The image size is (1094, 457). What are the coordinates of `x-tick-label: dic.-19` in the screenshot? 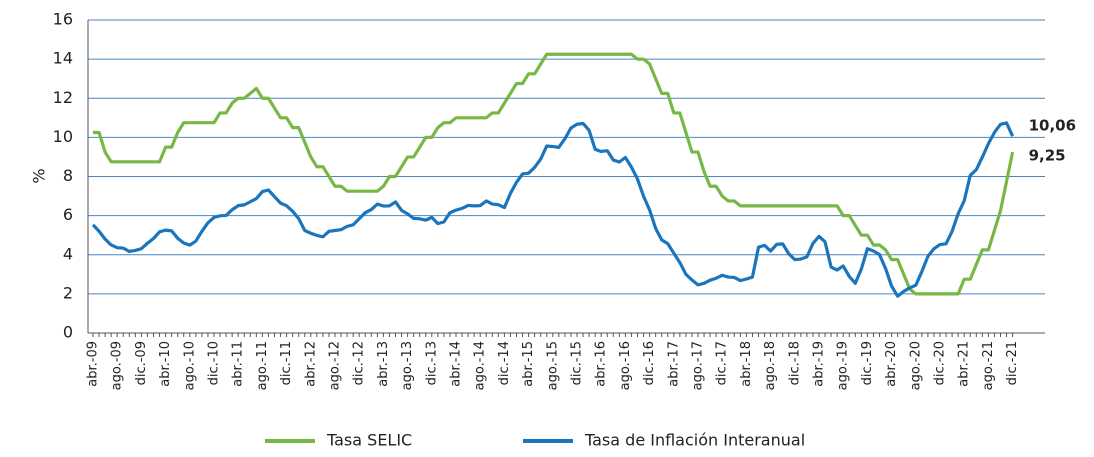 It's located at (867, 363).